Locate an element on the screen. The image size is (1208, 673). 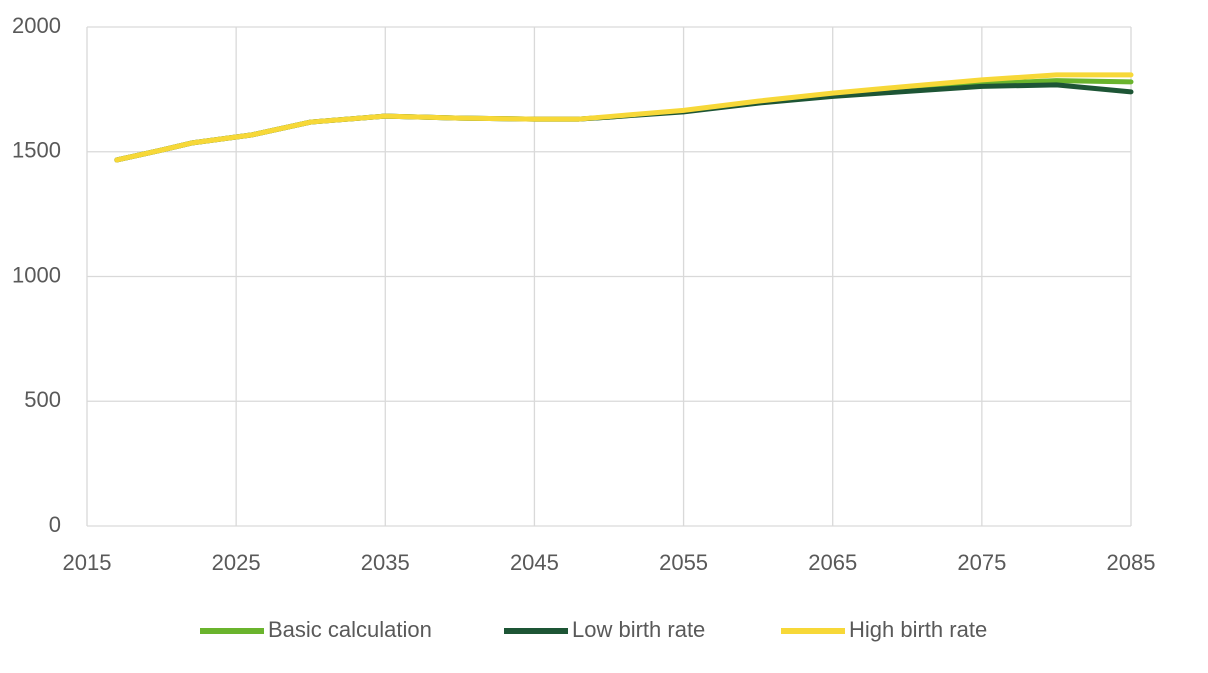
x-tick-label: 2015 is located at coordinates (87, 562).